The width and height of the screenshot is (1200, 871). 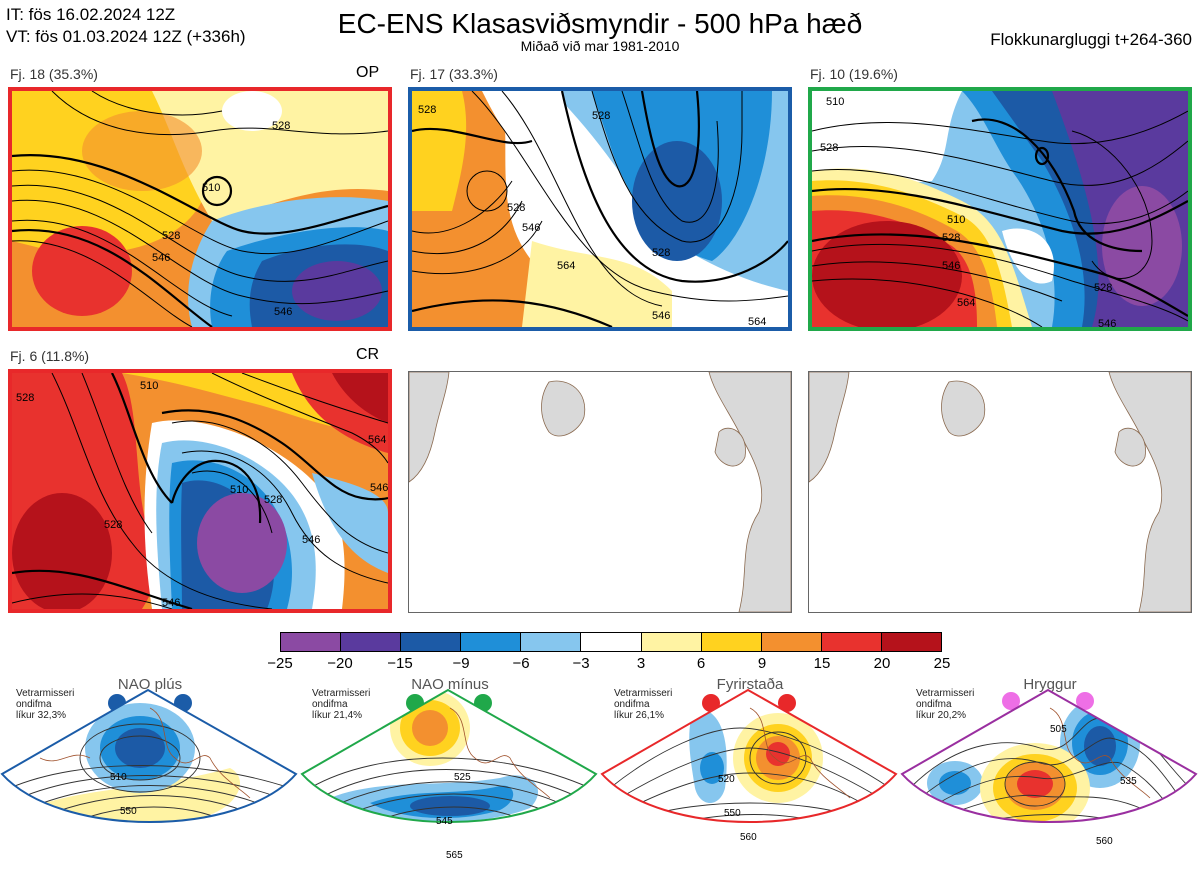 I want to click on it-line: IT: fös 16.02.2024 12Z, so click(x=91, y=14).